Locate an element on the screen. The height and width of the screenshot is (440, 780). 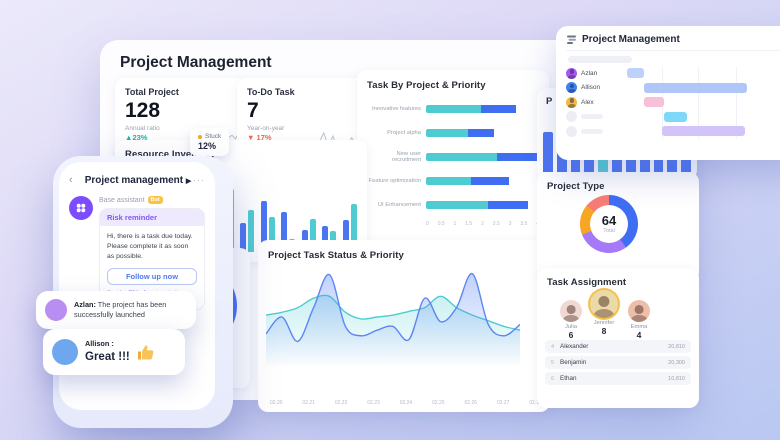
stat-delta: ▼ 17% is located at coordinates (259, 137).